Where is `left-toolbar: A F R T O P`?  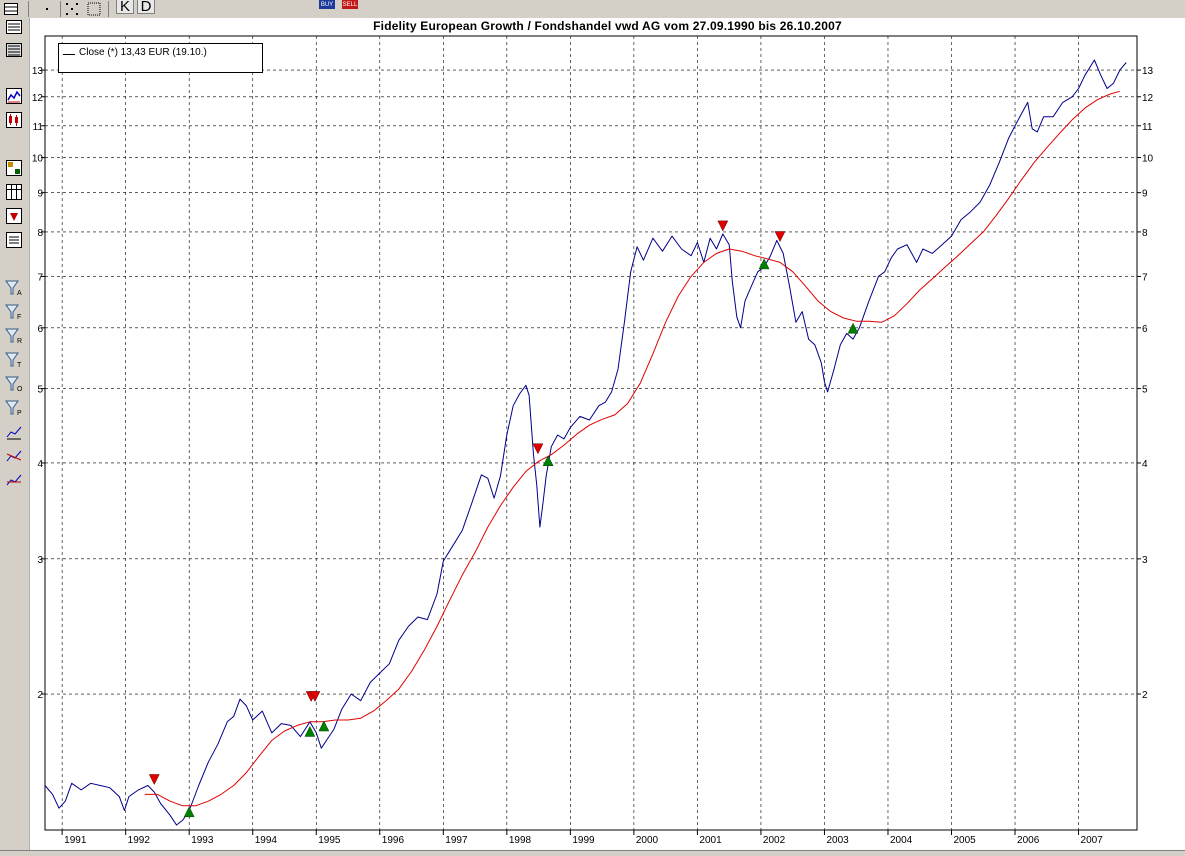
left-toolbar: A F R T O P is located at coordinates (15, 434).